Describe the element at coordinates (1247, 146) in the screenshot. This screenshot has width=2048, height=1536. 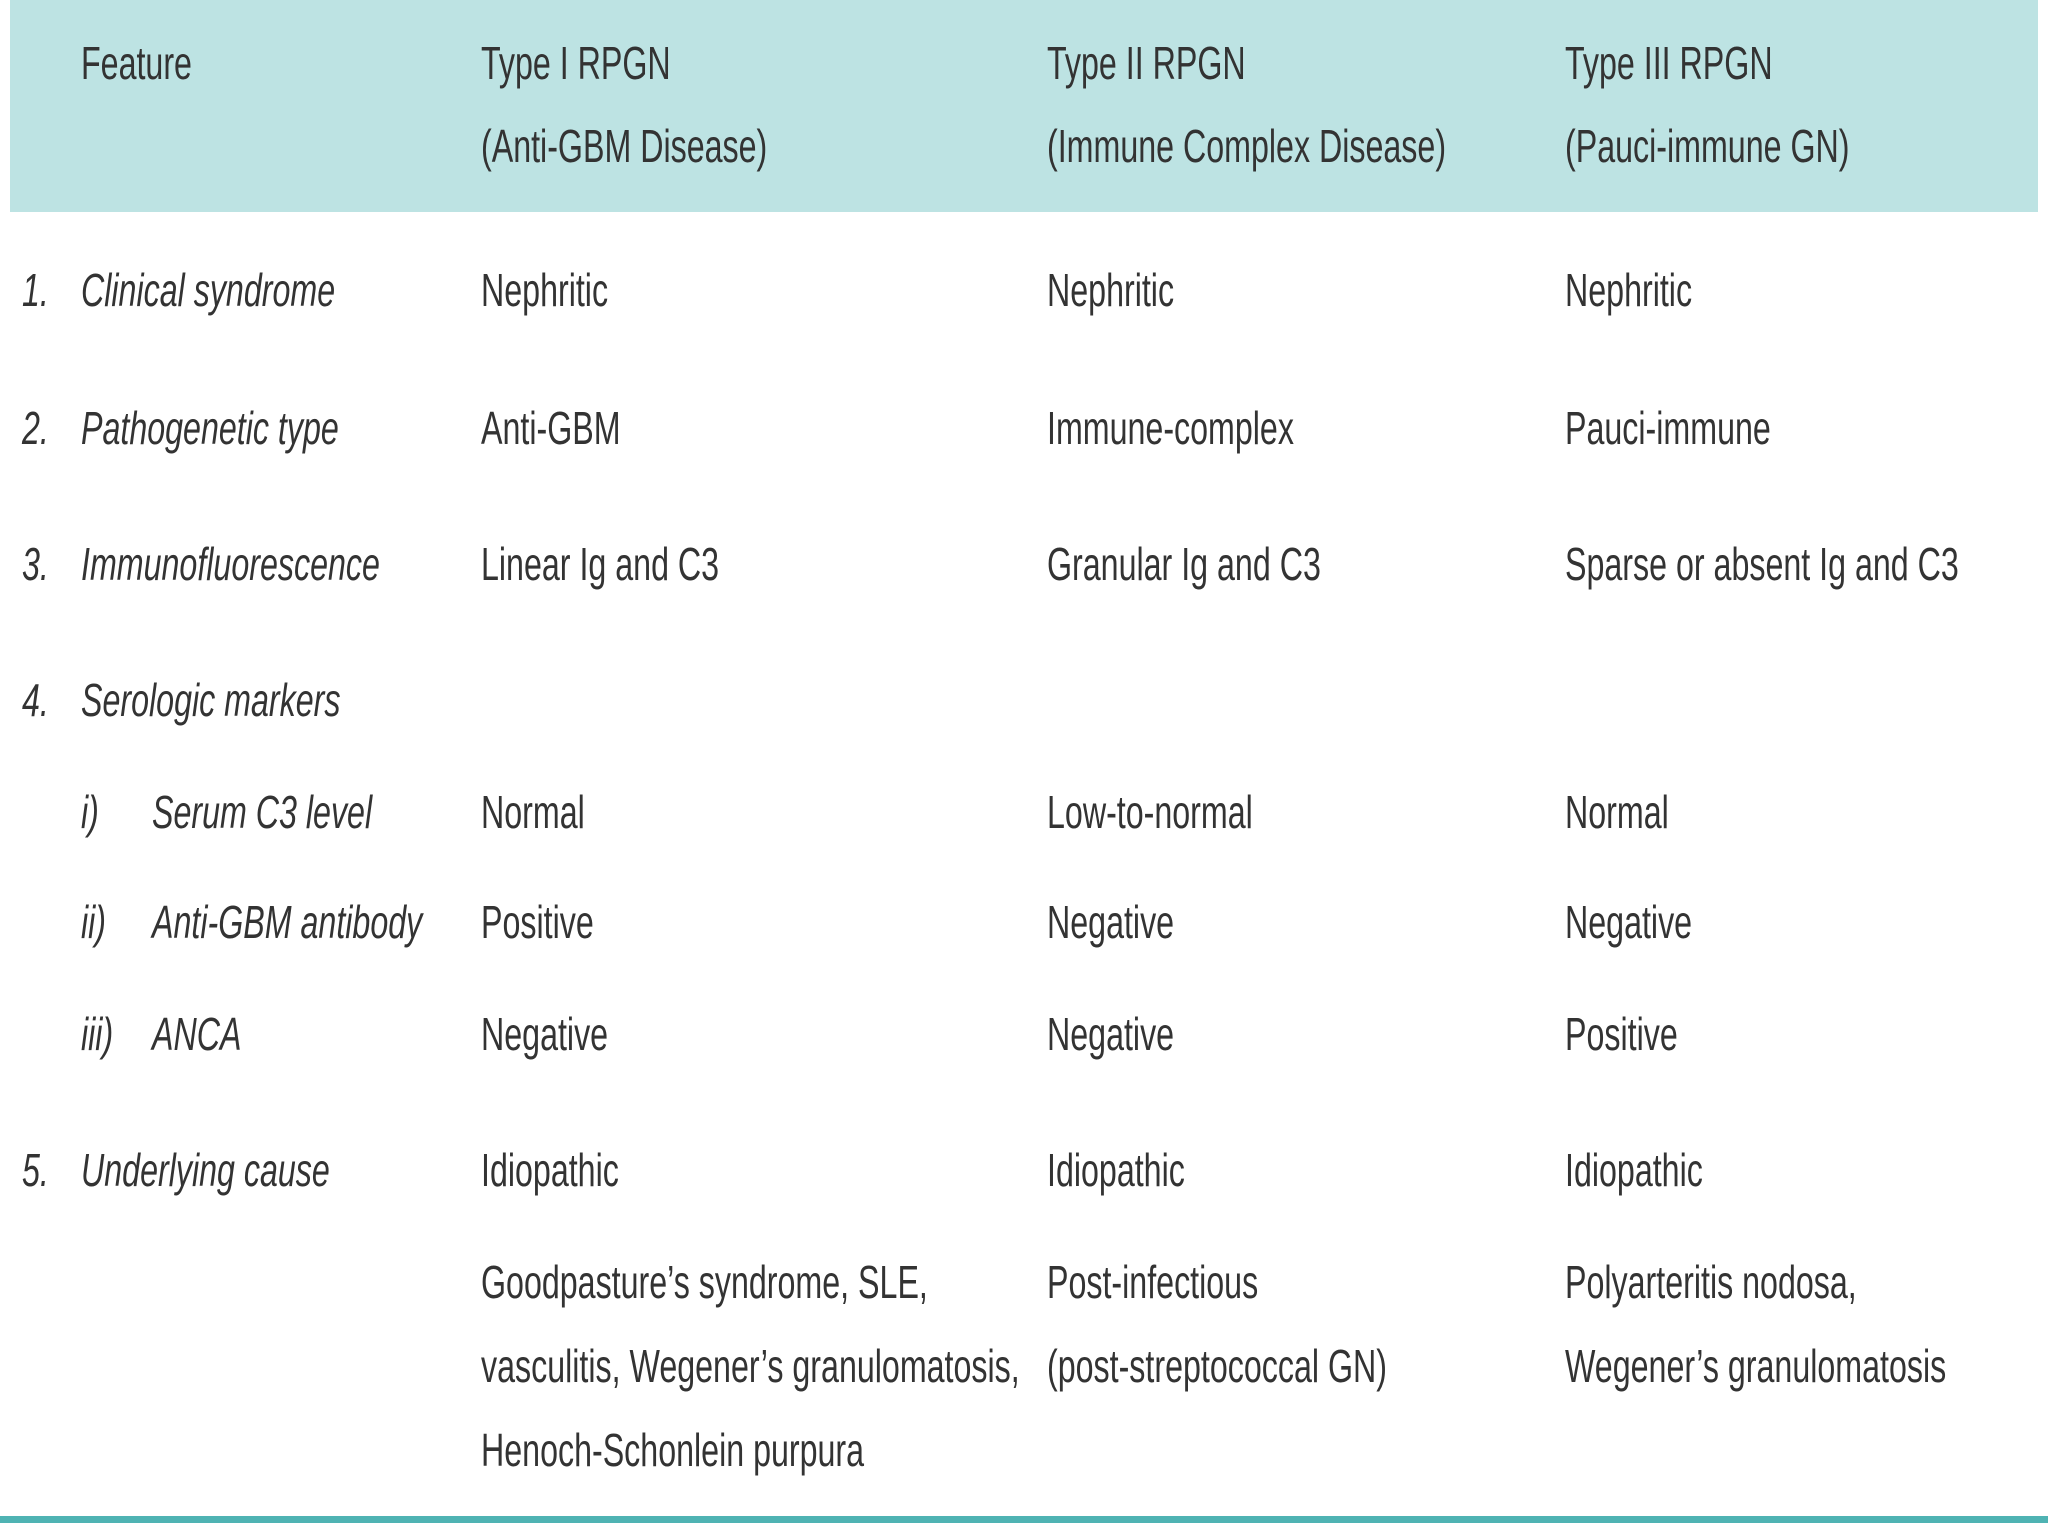
I see `header-text: (Immune Complex Disease)` at that location.